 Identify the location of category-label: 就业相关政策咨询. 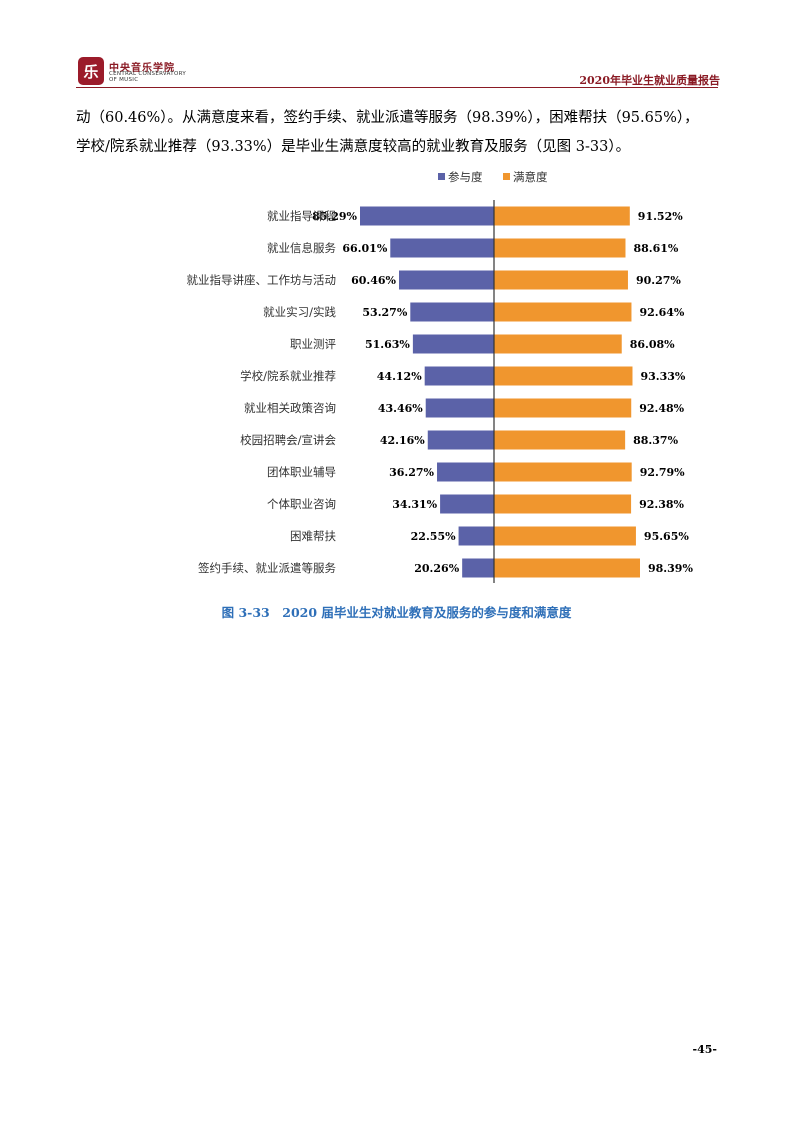
(290, 408).